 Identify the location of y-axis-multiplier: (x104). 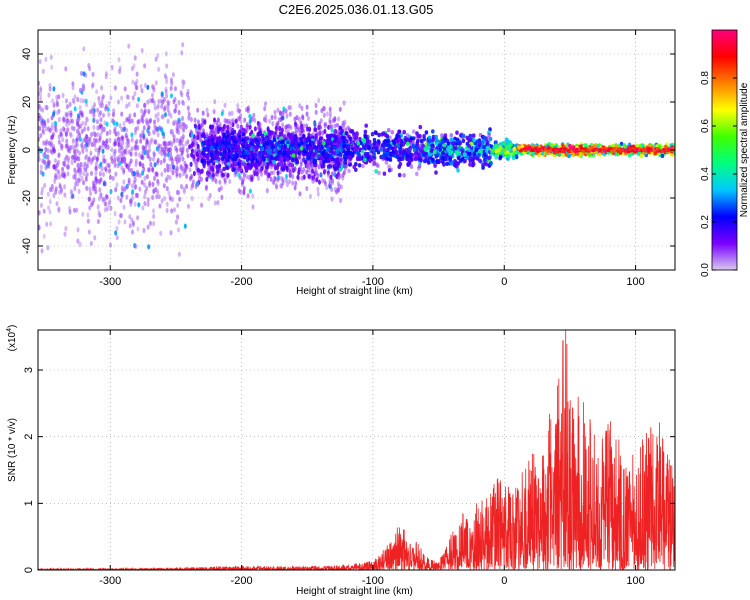
(12, 338).